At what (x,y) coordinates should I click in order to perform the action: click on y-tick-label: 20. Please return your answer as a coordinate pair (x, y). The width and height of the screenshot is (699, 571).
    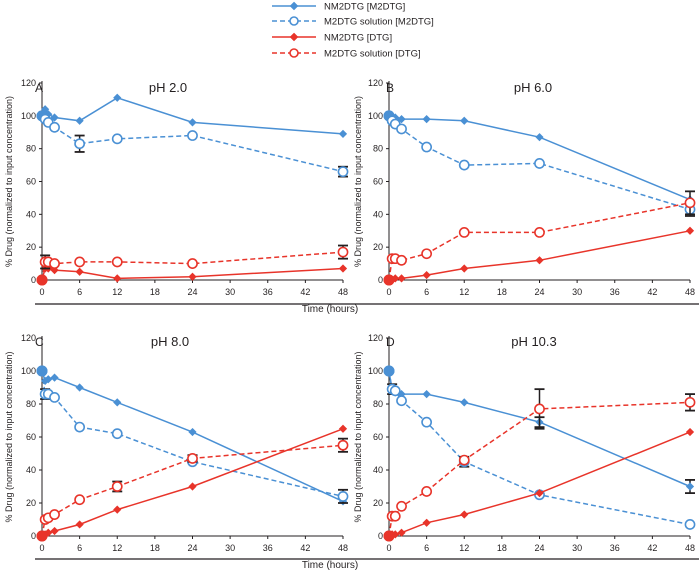
    Looking at the image, I should click on (378, 247).